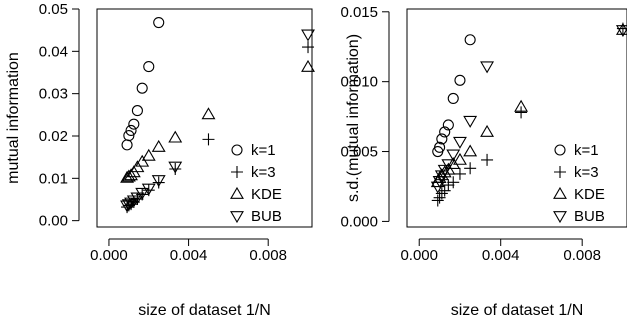  Describe the element at coordinates (53, 51) in the screenshot. I see `y-tick-label: 0.04` at that location.